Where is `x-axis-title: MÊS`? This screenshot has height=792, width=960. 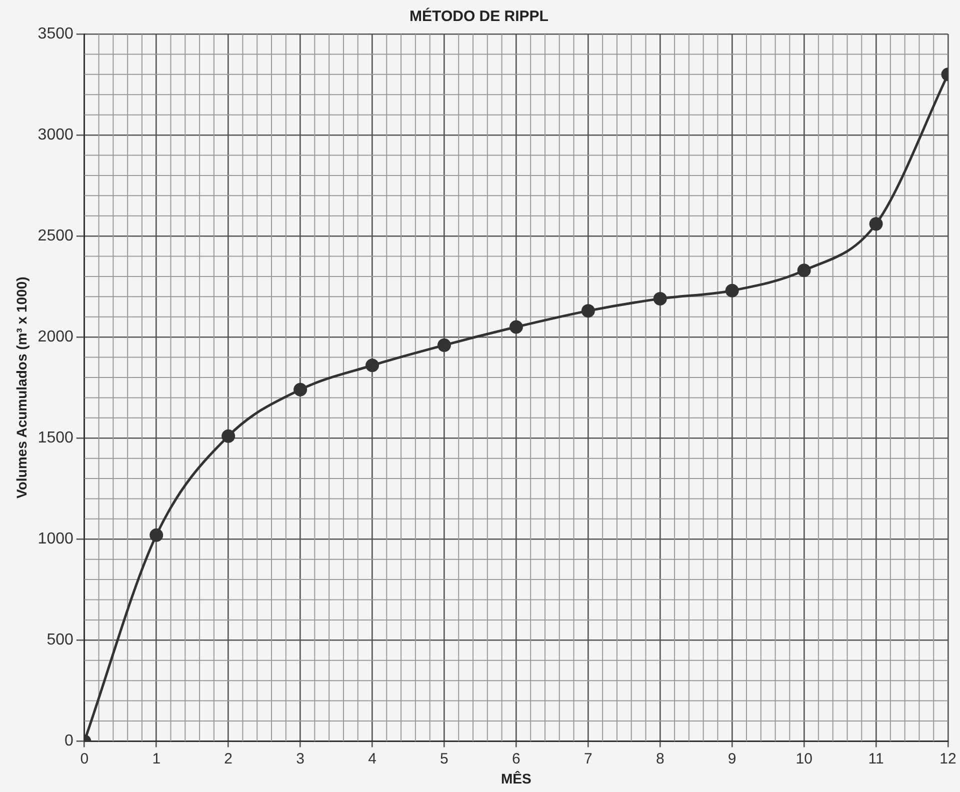
x-axis-title: MÊS is located at coordinates (516, 778).